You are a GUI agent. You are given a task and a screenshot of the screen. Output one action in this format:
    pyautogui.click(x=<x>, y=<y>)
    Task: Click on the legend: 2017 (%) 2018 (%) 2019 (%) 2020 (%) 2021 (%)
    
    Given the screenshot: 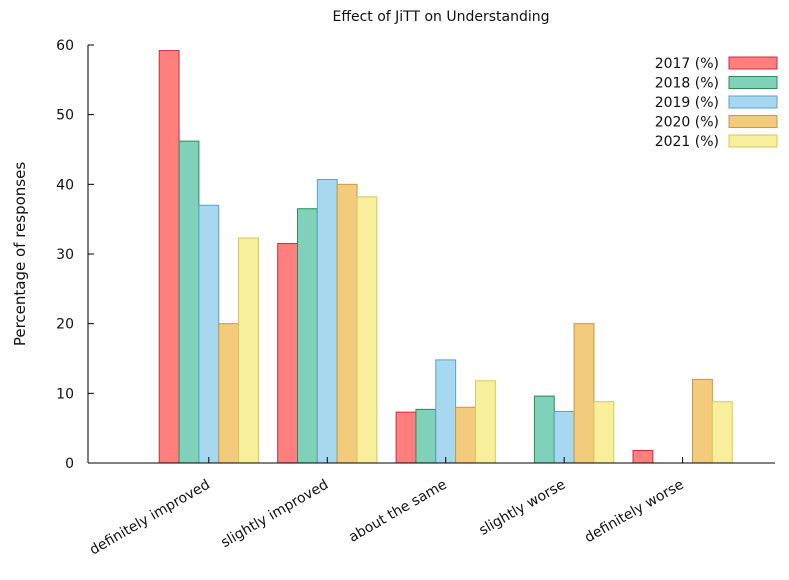 What is the action you would take?
    pyautogui.click(x=716, y=103)
    